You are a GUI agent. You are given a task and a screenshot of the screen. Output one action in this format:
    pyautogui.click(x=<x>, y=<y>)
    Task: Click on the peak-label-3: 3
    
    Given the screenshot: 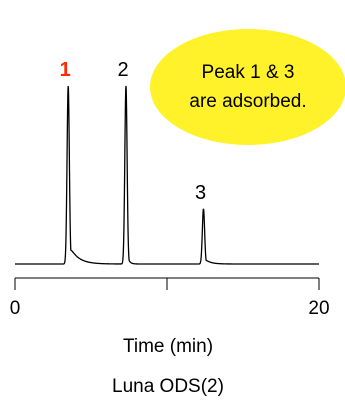 What is the action you would take?
    pyautogui.click(x=200, y=193)
    